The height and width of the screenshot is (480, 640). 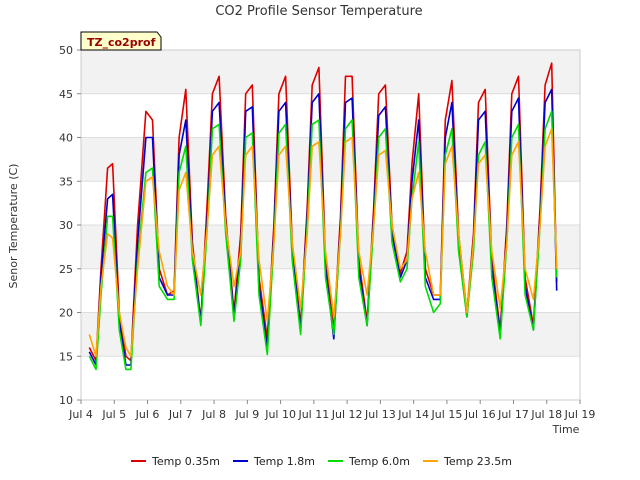 What do you see at coordinates (380, 414) in the screenshot?
I see `x-tick-label: Jul 13` at bounding box center [380, 414].